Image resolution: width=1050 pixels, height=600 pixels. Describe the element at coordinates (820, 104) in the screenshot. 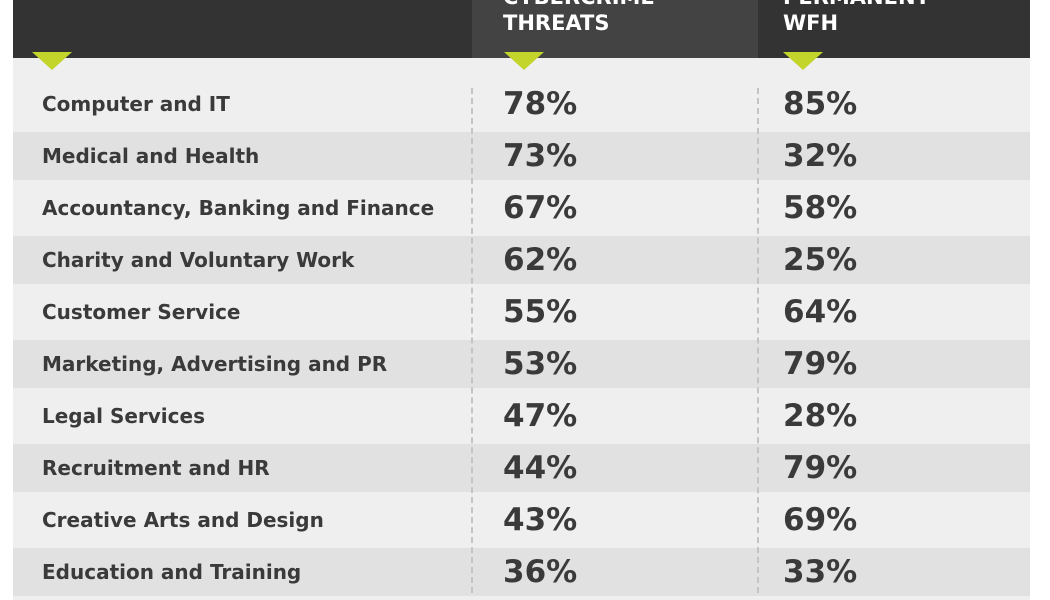

I see `cell-value: 85%` at that location.